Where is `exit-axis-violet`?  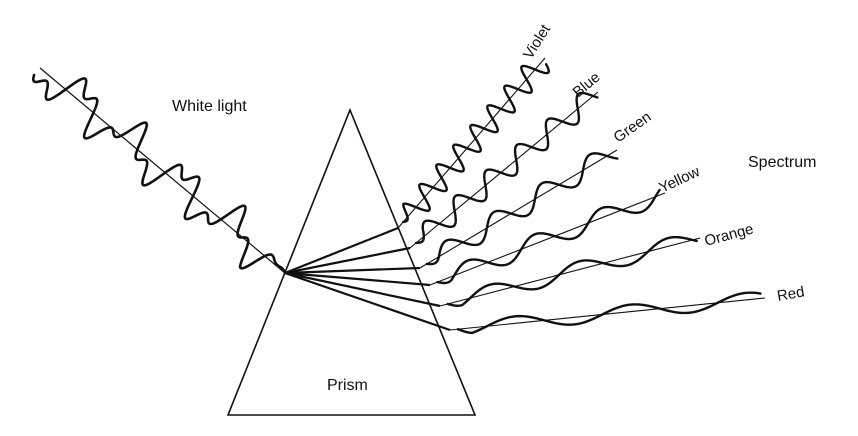 exit-axis-violet is located at coordinates (471, 143).